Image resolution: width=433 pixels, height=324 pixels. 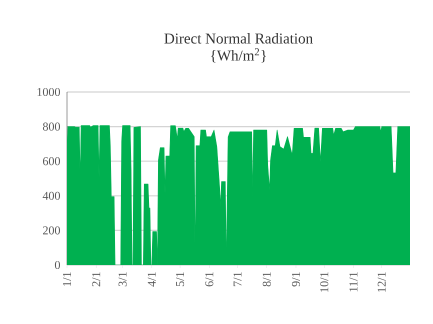 What do you see at coordinates (57, 265) in the screenshot?
I see `y-tick-label: 0` at bounding box center [57, 265].